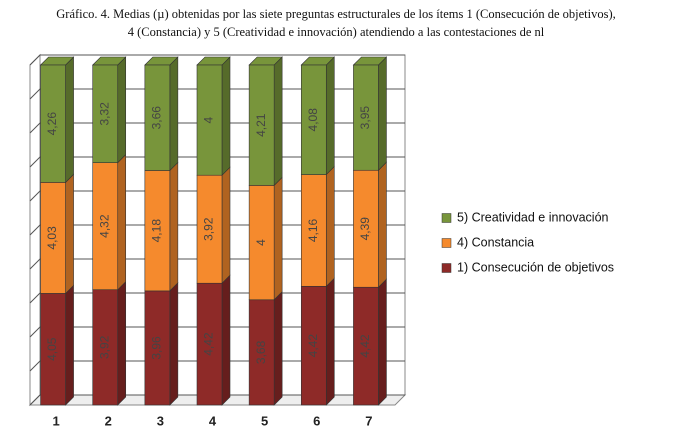 The image size is (673, 438). I want to click on value-label: 3,32, so click(104, 114).